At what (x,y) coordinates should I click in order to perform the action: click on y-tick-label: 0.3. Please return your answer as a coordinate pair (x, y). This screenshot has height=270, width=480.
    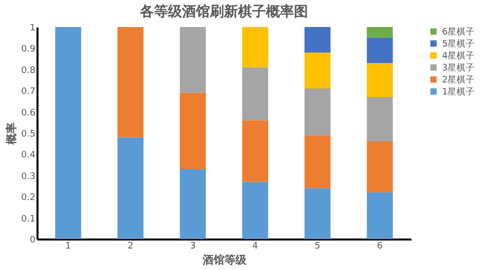
    Looking at the image, I should click on (28, 177).